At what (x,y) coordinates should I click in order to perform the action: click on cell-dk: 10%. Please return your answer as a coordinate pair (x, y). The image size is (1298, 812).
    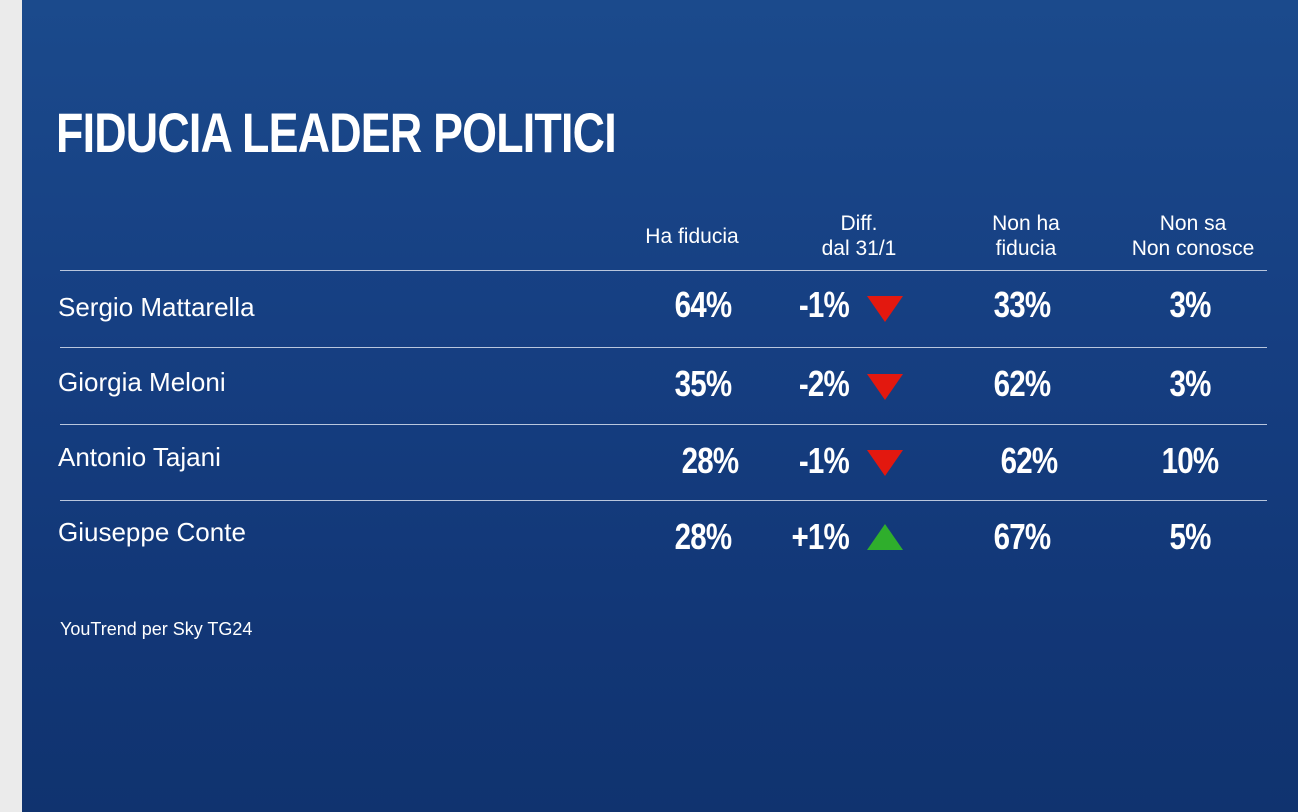
    Looking at the image, I should click on (1190, 460).